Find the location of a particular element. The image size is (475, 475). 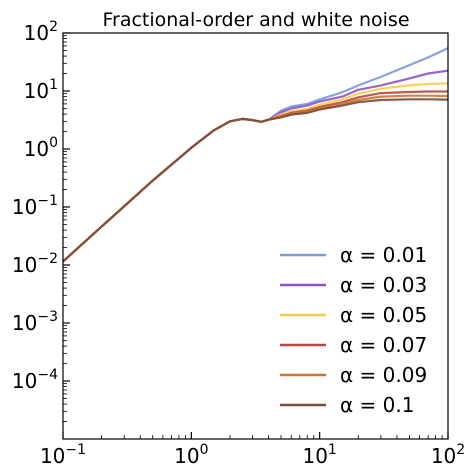

y-tick-label: 10⁻⁴ is located at coordinates (35, 380).